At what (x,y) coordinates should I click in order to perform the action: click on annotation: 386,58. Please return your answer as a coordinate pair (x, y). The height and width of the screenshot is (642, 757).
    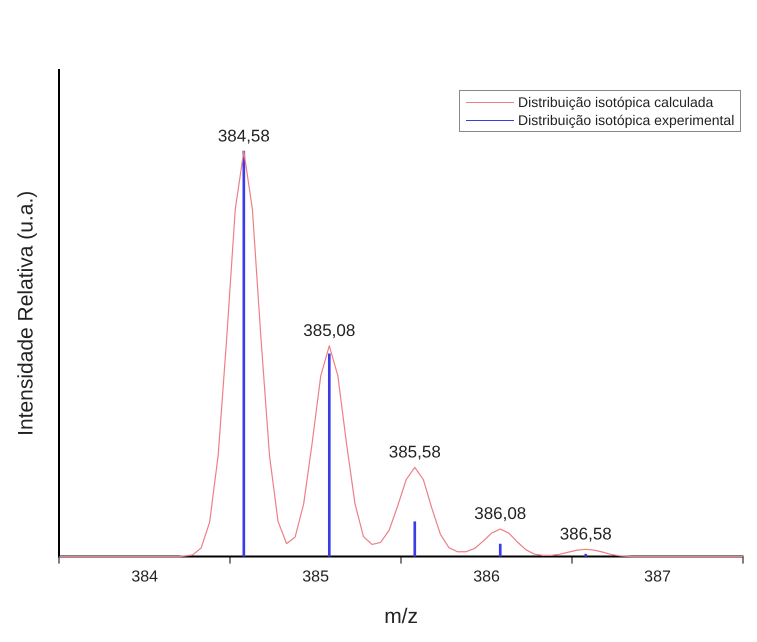
    Looking at the image, I should click on (586, 534).